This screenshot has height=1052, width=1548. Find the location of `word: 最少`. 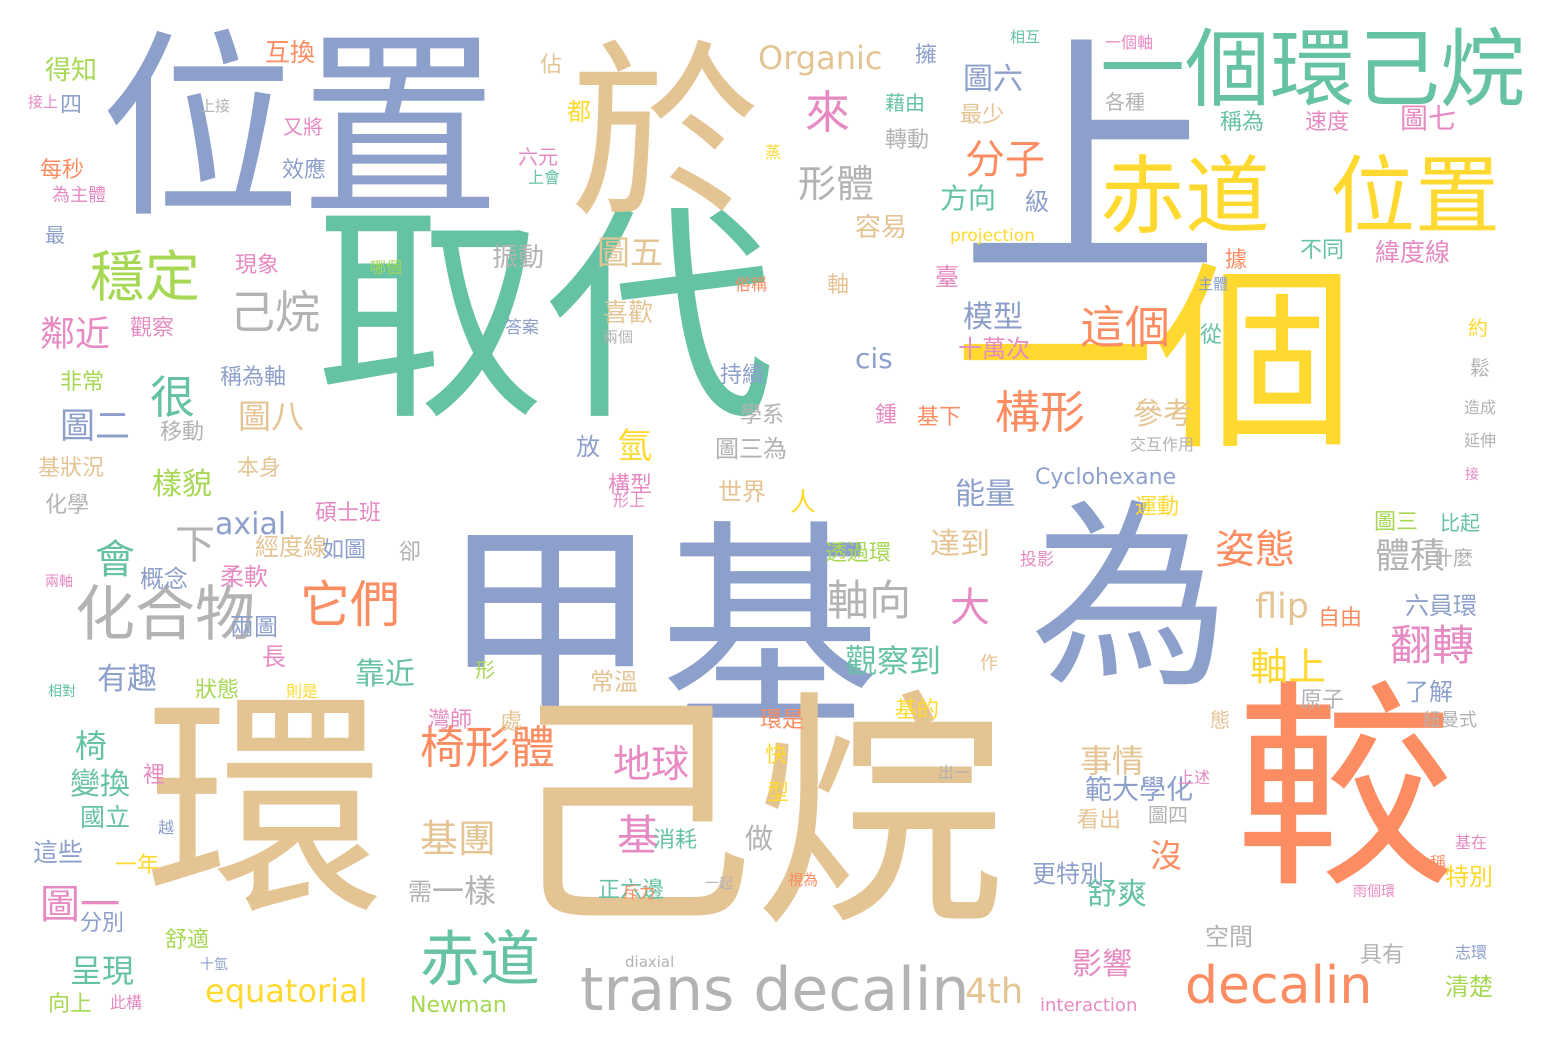

word: 最少 is located at coordinates (982, 116).